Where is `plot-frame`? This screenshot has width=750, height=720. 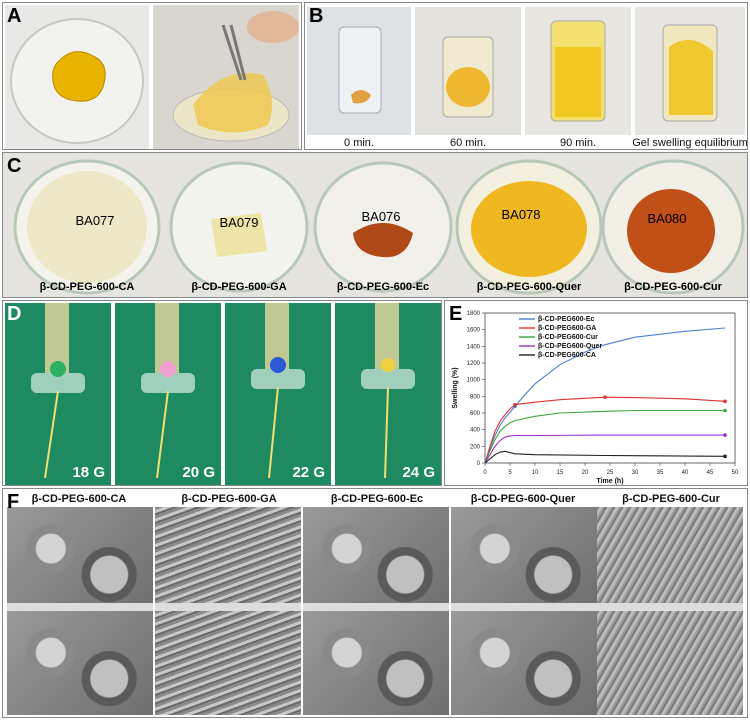 plot-frame is located at coordinates (610, 388).